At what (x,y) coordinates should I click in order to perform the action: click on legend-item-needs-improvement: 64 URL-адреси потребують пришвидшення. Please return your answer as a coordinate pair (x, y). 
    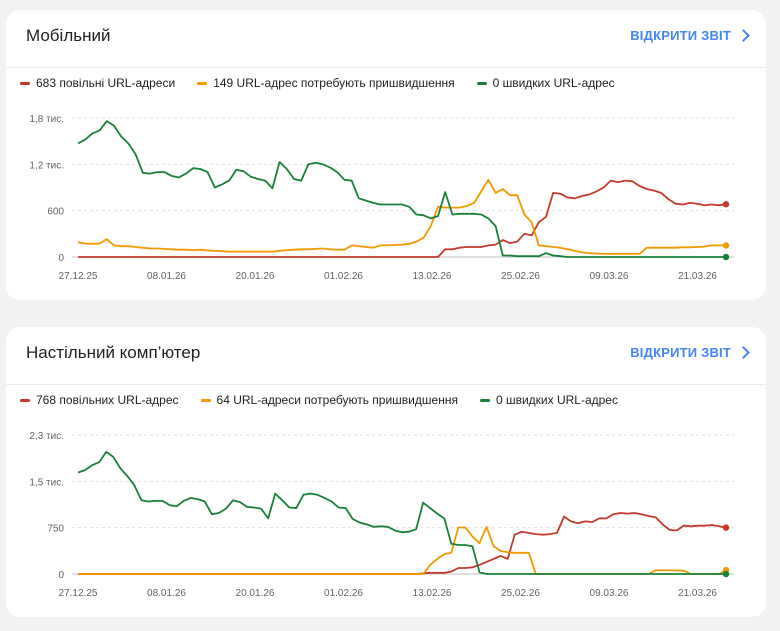
    Looking at the image, I should click on (329, 400).